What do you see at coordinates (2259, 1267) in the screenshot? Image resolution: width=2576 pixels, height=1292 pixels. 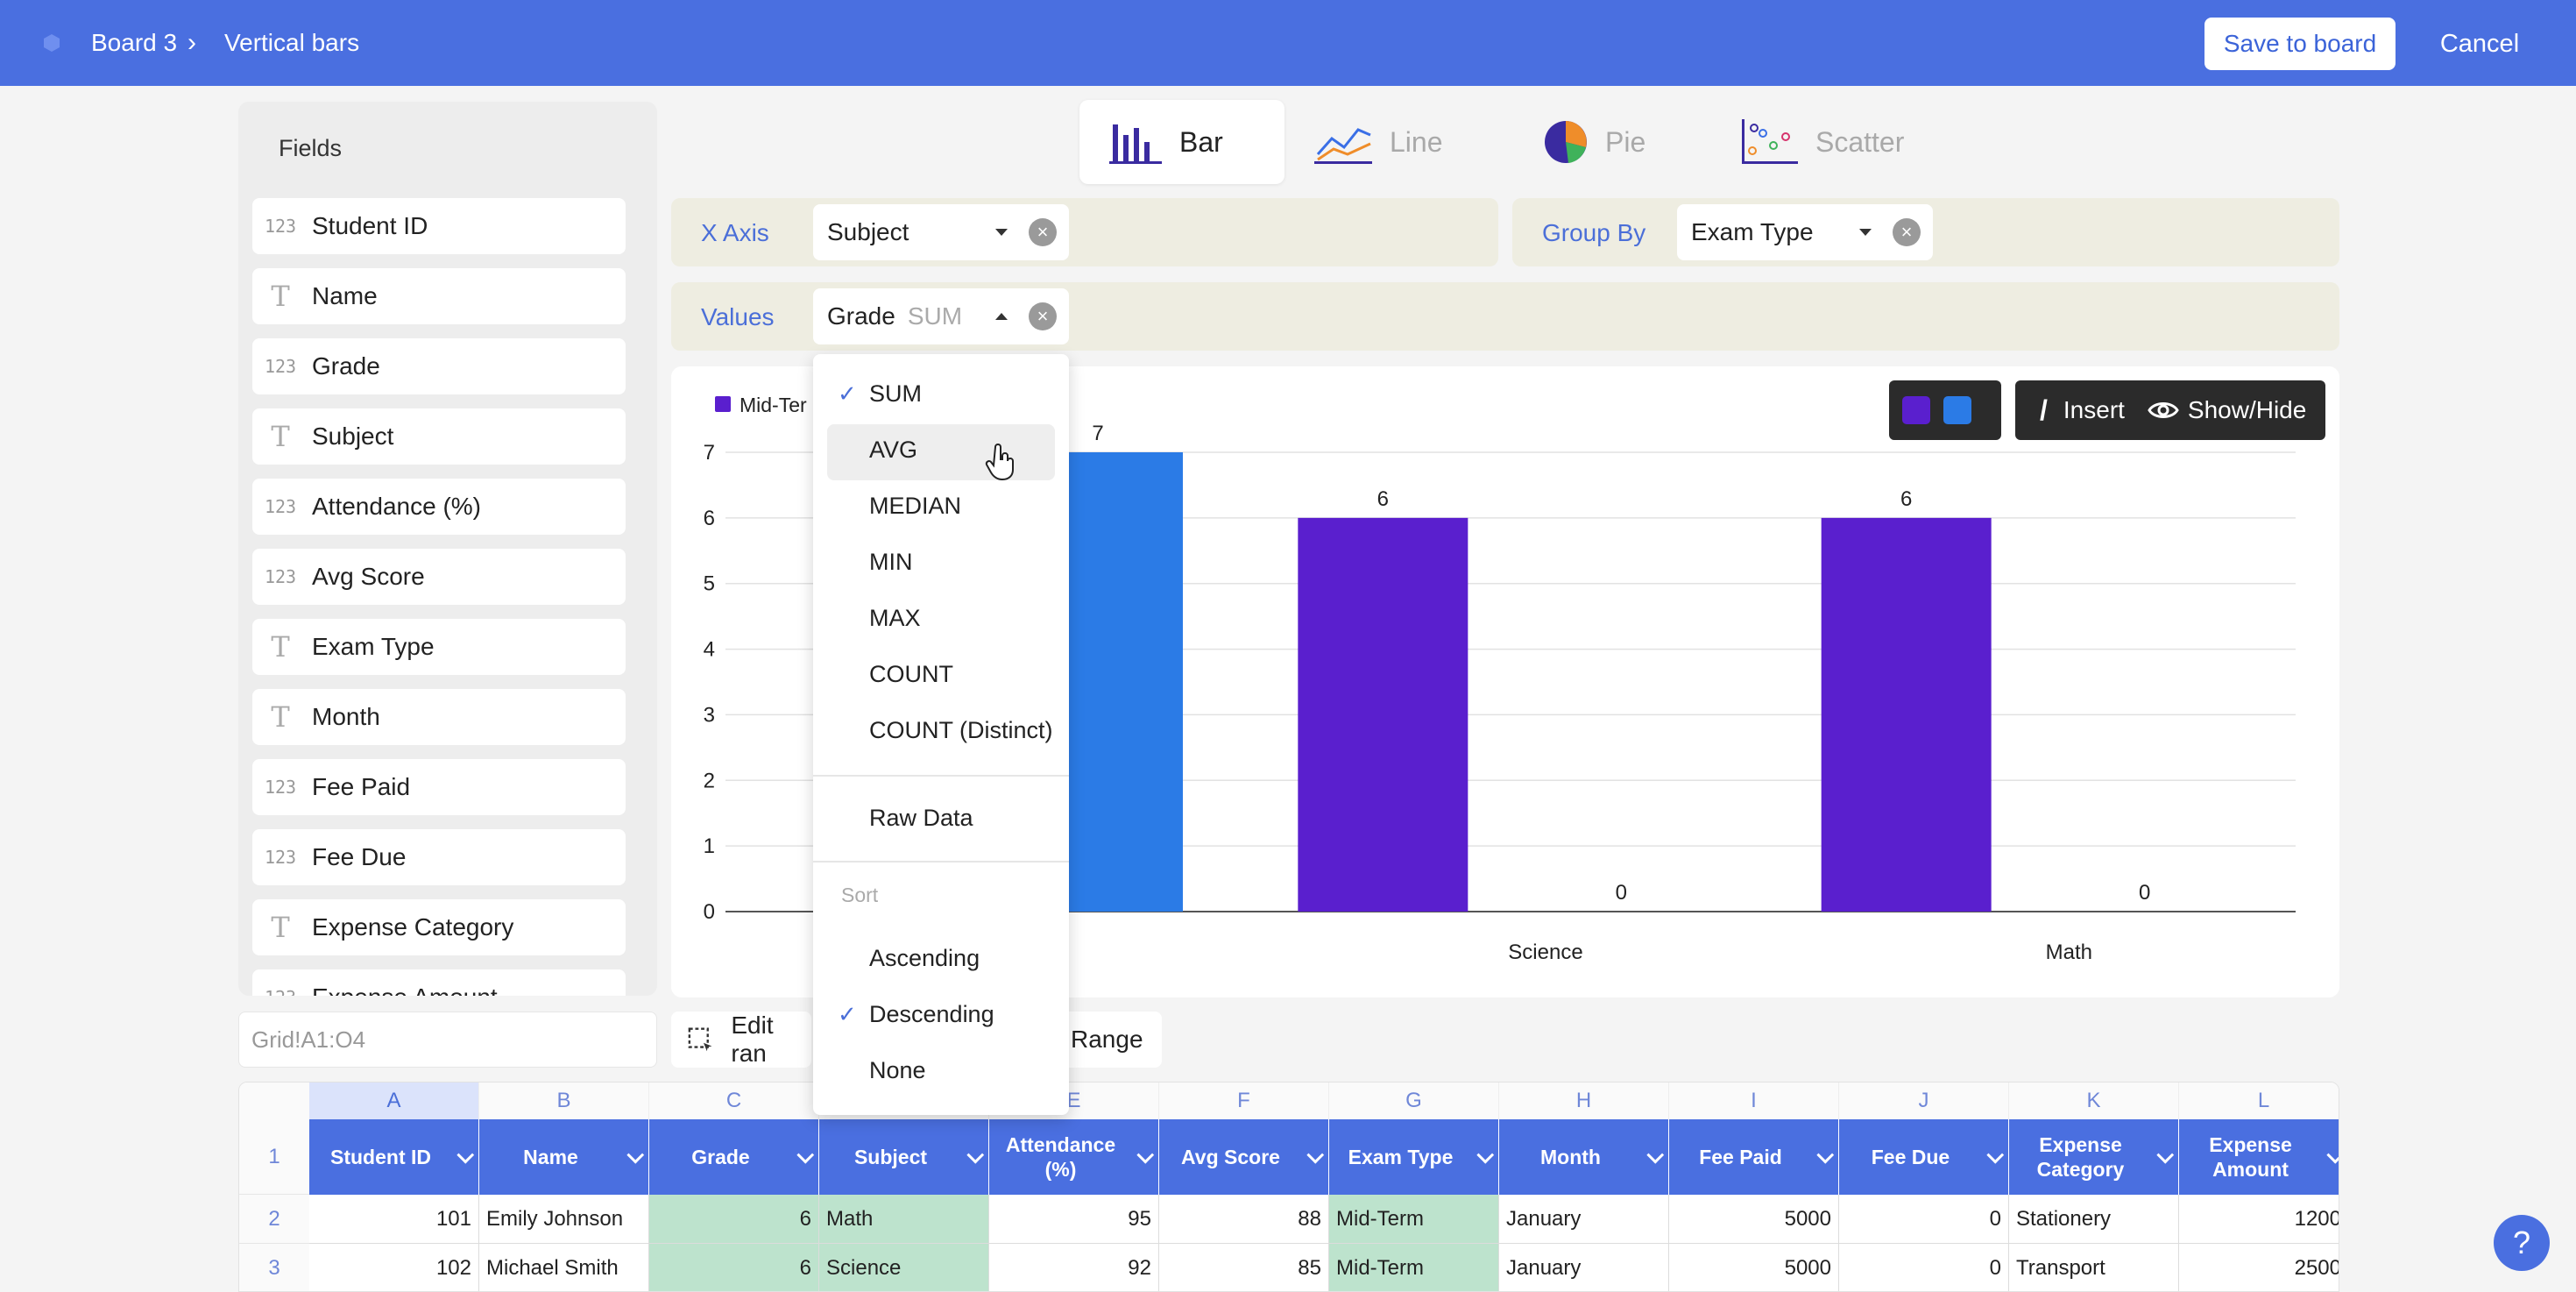 I see `table-cell: 2500` at bounding box center [2259, 1267].